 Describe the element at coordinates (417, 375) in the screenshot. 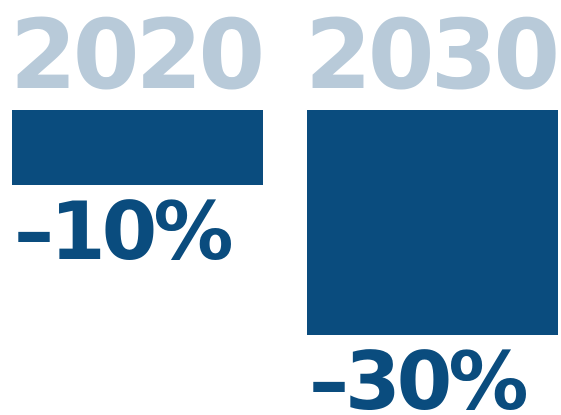

I see `value-label-2030: –30%` at that location.